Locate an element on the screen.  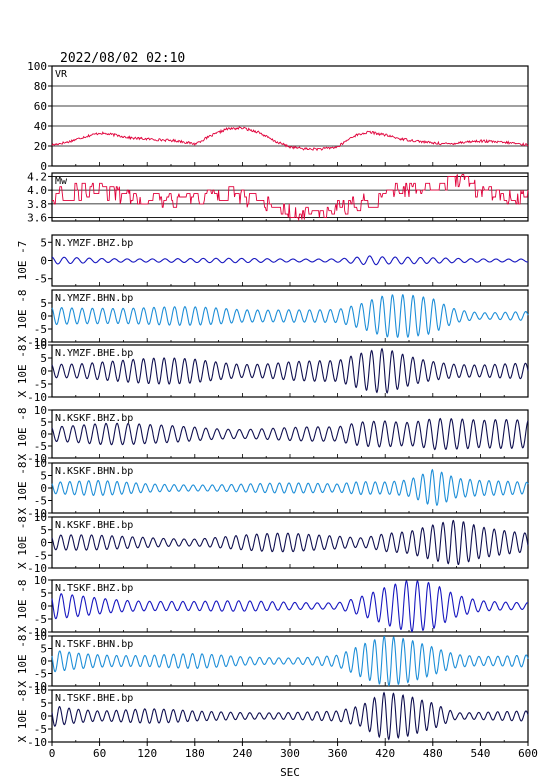
y-tick-label: 80 is located at coordinates (40, 86).